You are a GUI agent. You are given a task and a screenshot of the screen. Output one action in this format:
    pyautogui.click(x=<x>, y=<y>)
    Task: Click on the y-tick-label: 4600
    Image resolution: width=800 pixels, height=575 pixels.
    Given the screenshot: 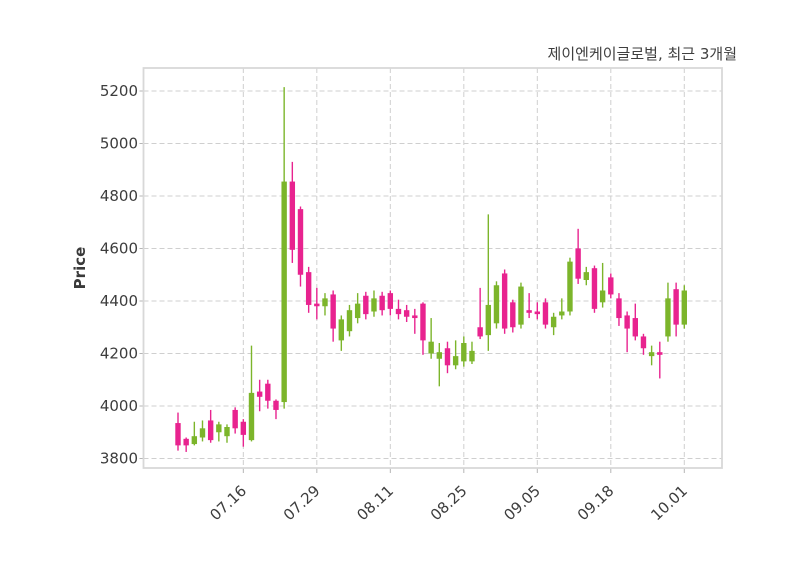 What is the action you would take?
    pyautogui.click(x=119, y=249)
    